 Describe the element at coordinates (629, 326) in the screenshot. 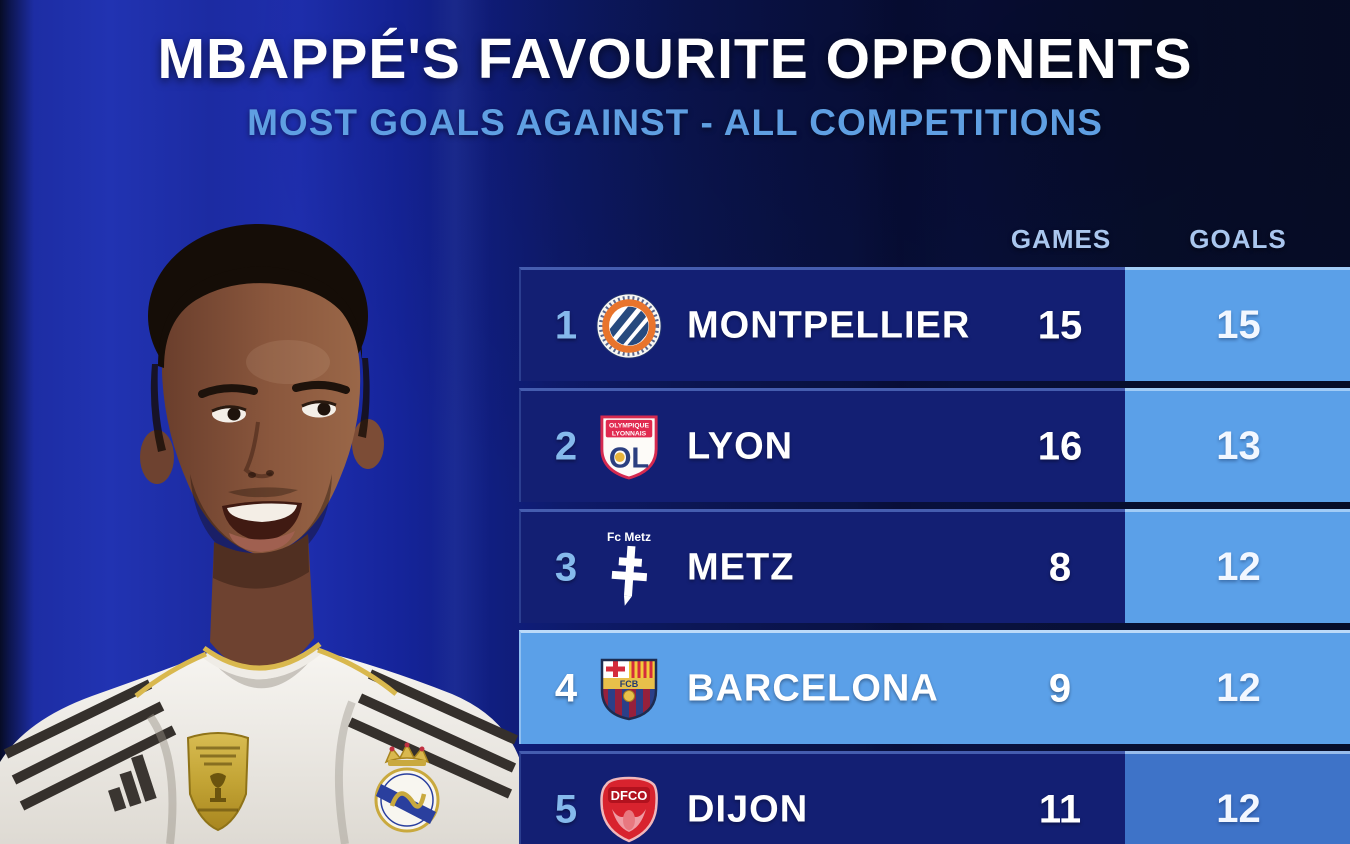

I see `montpellier-logo-icon` at that location.